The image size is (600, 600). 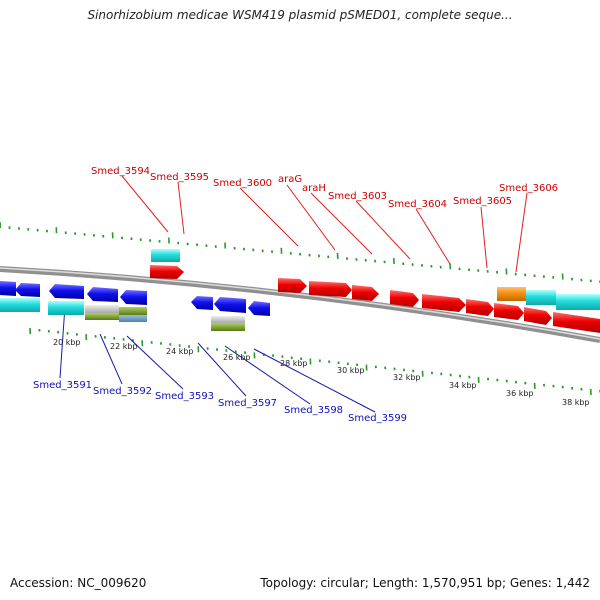 I want to click on gene-label: Smed_3603, so click(x=357, y=196).